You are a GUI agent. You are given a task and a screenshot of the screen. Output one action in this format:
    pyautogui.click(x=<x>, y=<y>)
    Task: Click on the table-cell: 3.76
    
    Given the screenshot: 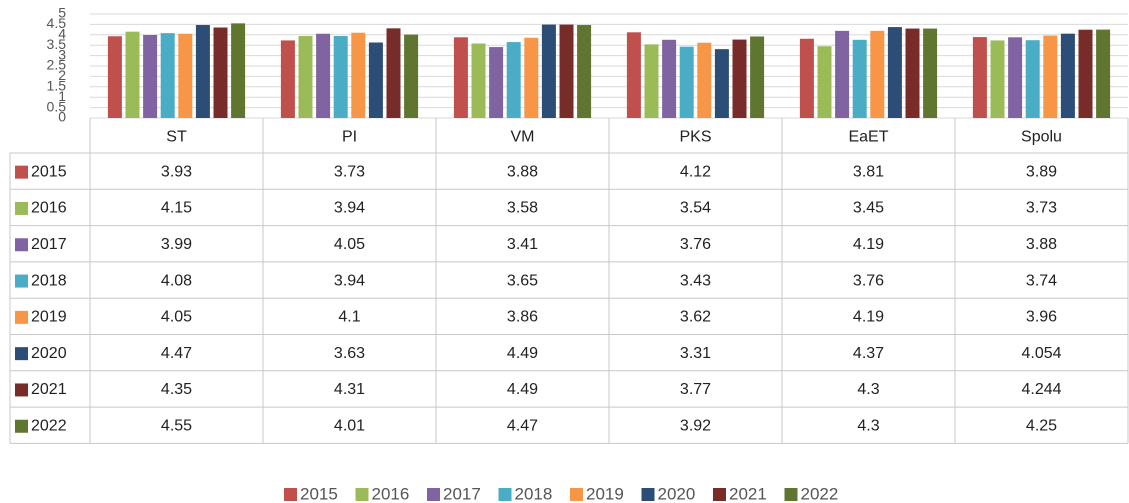 What is the action you would take?
    pyautogui.click(x=868, y=280)
    